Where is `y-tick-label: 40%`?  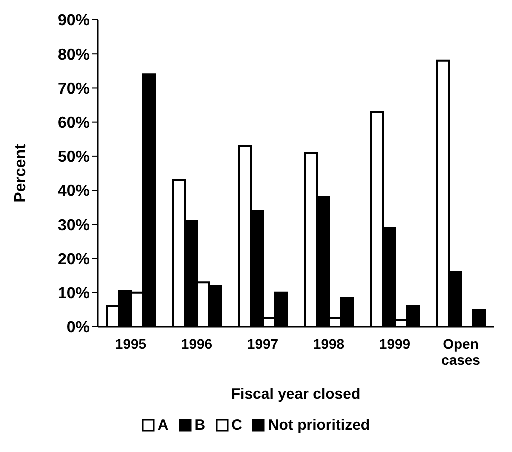 y-tick-label: 40% is located at coordinates (74, 191).